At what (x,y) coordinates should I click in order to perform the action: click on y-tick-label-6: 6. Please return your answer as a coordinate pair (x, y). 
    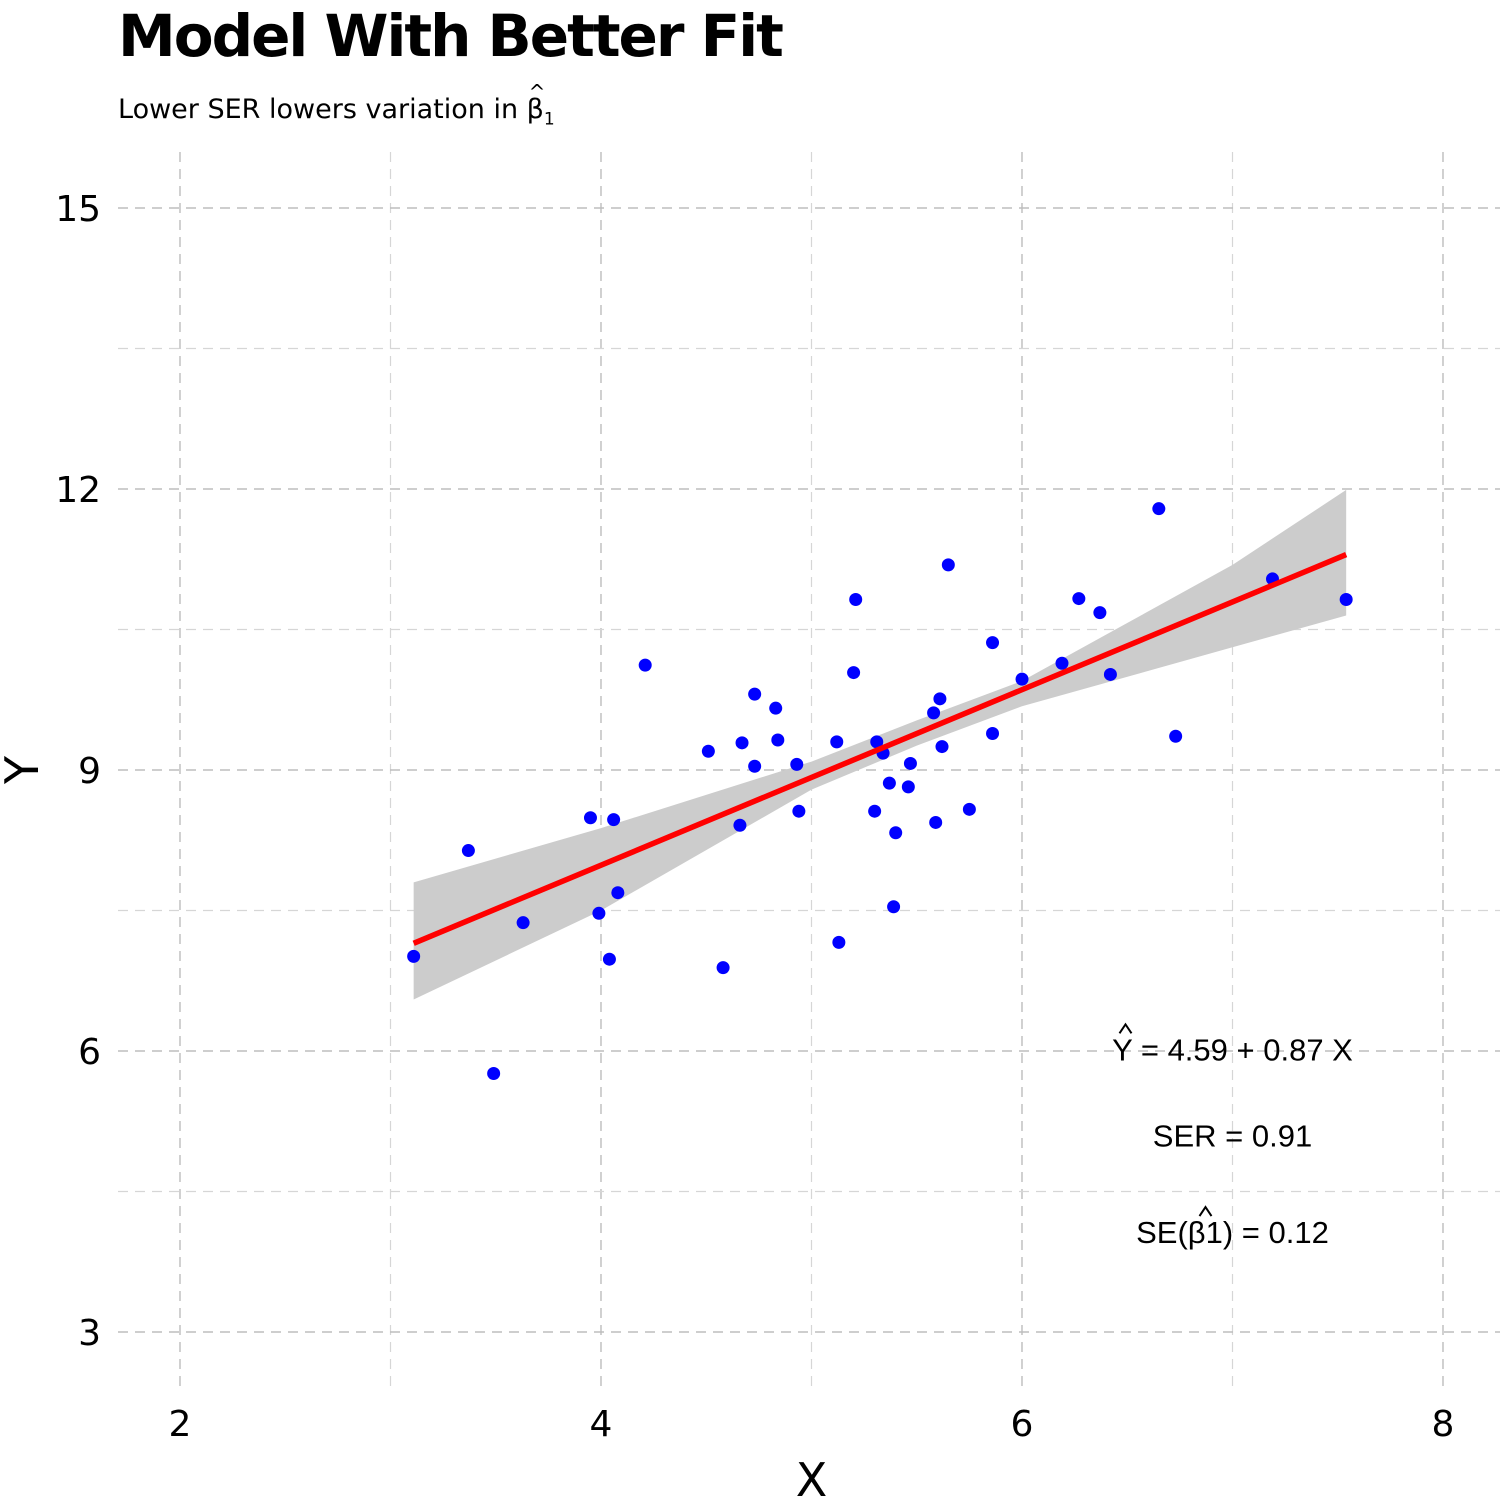
    Looking at the image, I should click on (89, 1052).